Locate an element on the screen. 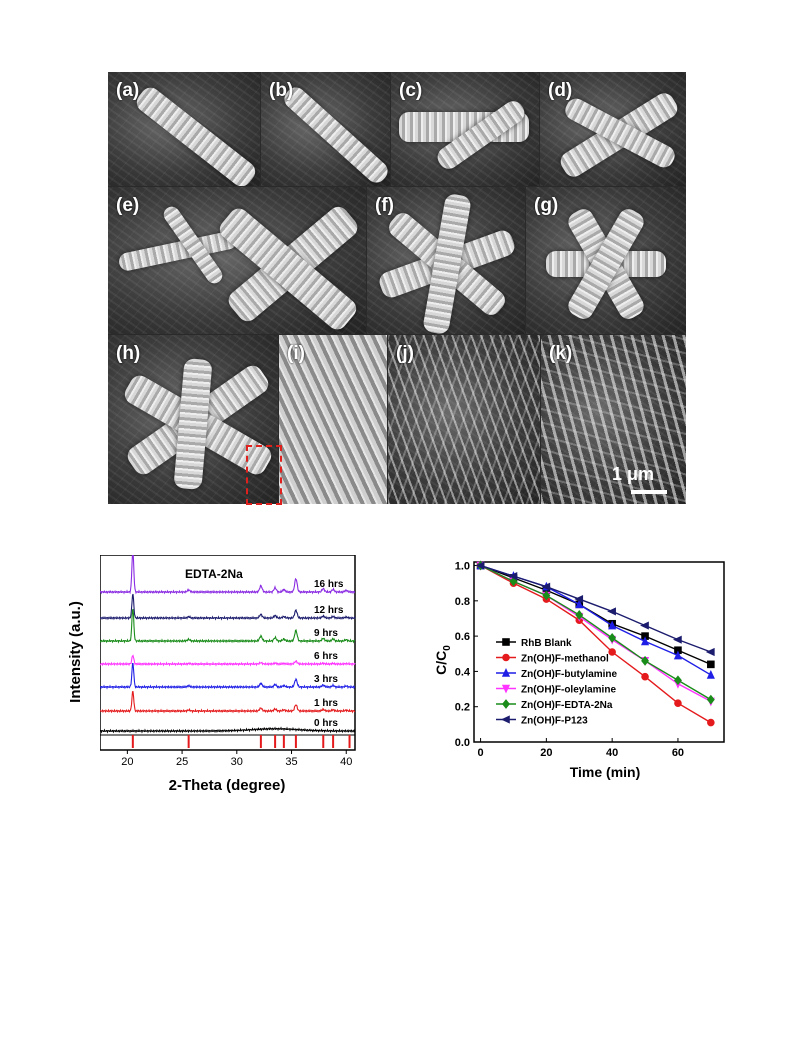 The height and width of the screenshot is (1057, 793). xrd-x-tick-label: 30 is located at coordinates (237, 762).